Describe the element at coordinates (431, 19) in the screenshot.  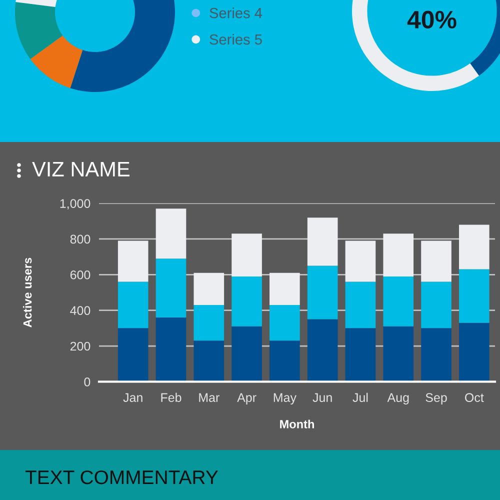
I see `text: 40%` at that location.